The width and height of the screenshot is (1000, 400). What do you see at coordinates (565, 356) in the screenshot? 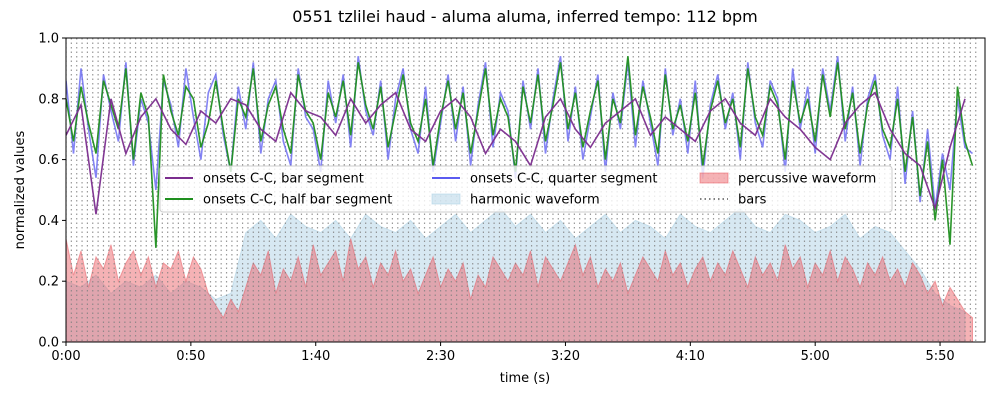
I see `x-tick-label: 3:20` at bounding box center [565, 356].